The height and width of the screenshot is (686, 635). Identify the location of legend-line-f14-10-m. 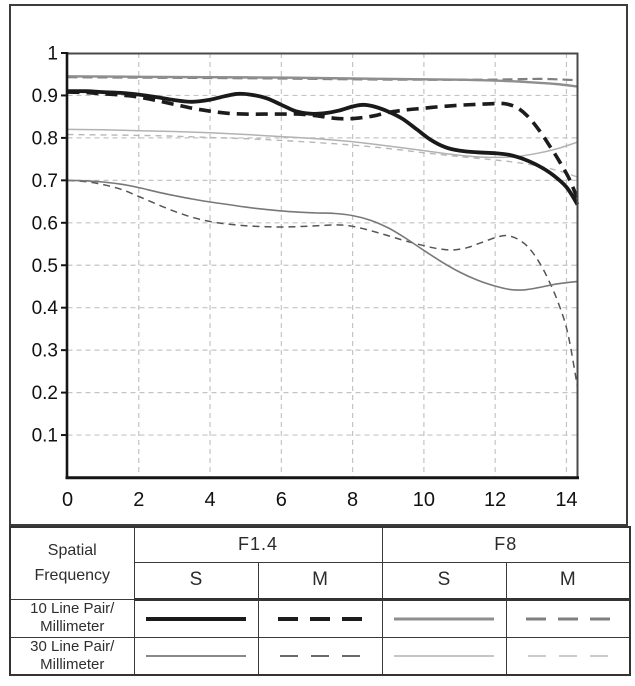
(320, 618).